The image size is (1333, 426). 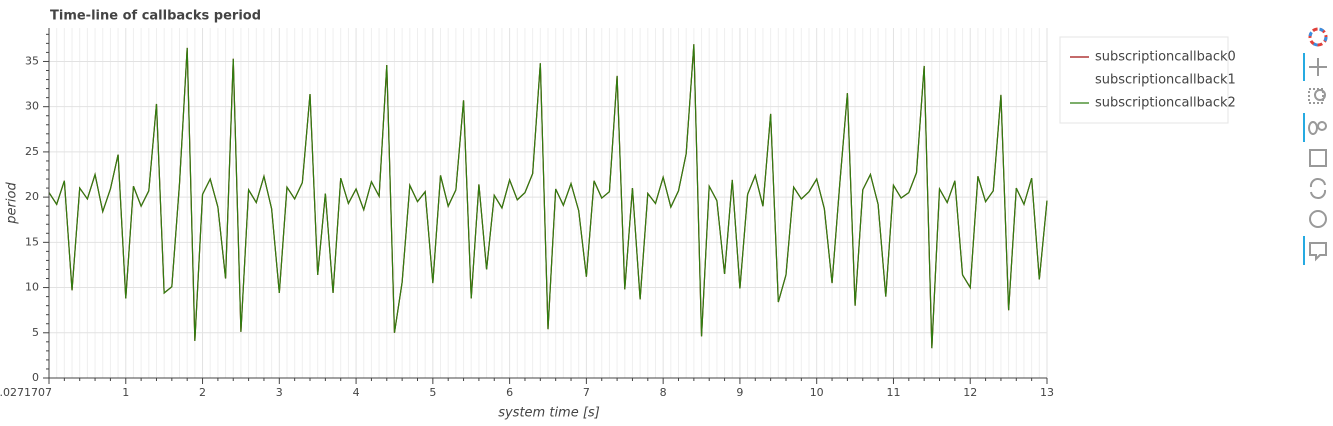 What do you see at coordinates (1322, 126) in the screenshot?
I see `wheel-lens` at bounding box center [1322, 126].